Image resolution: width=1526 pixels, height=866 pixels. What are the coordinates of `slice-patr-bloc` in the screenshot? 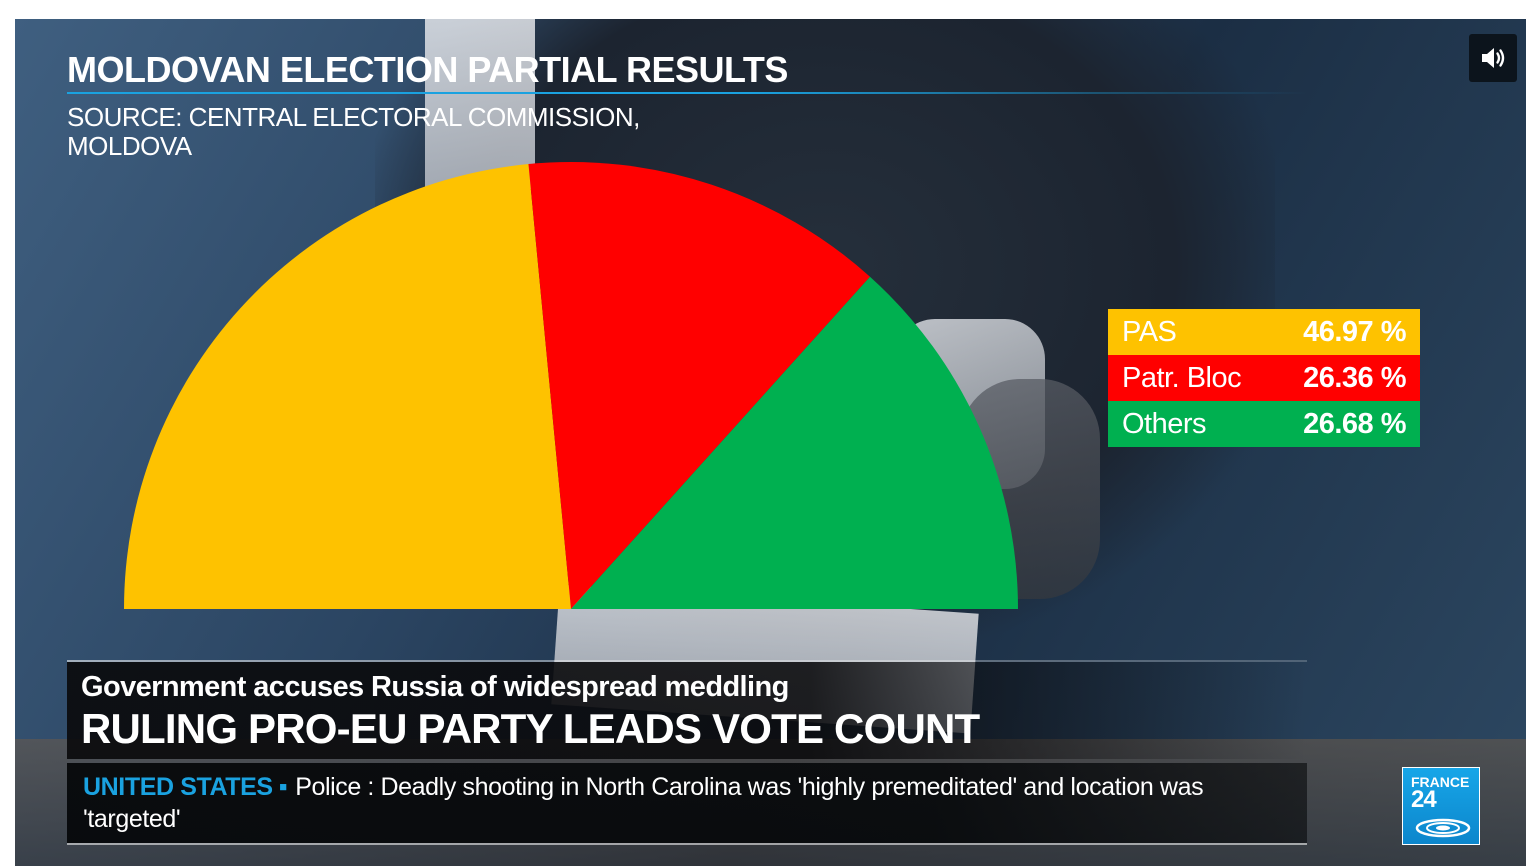 It's located at (699, 385).